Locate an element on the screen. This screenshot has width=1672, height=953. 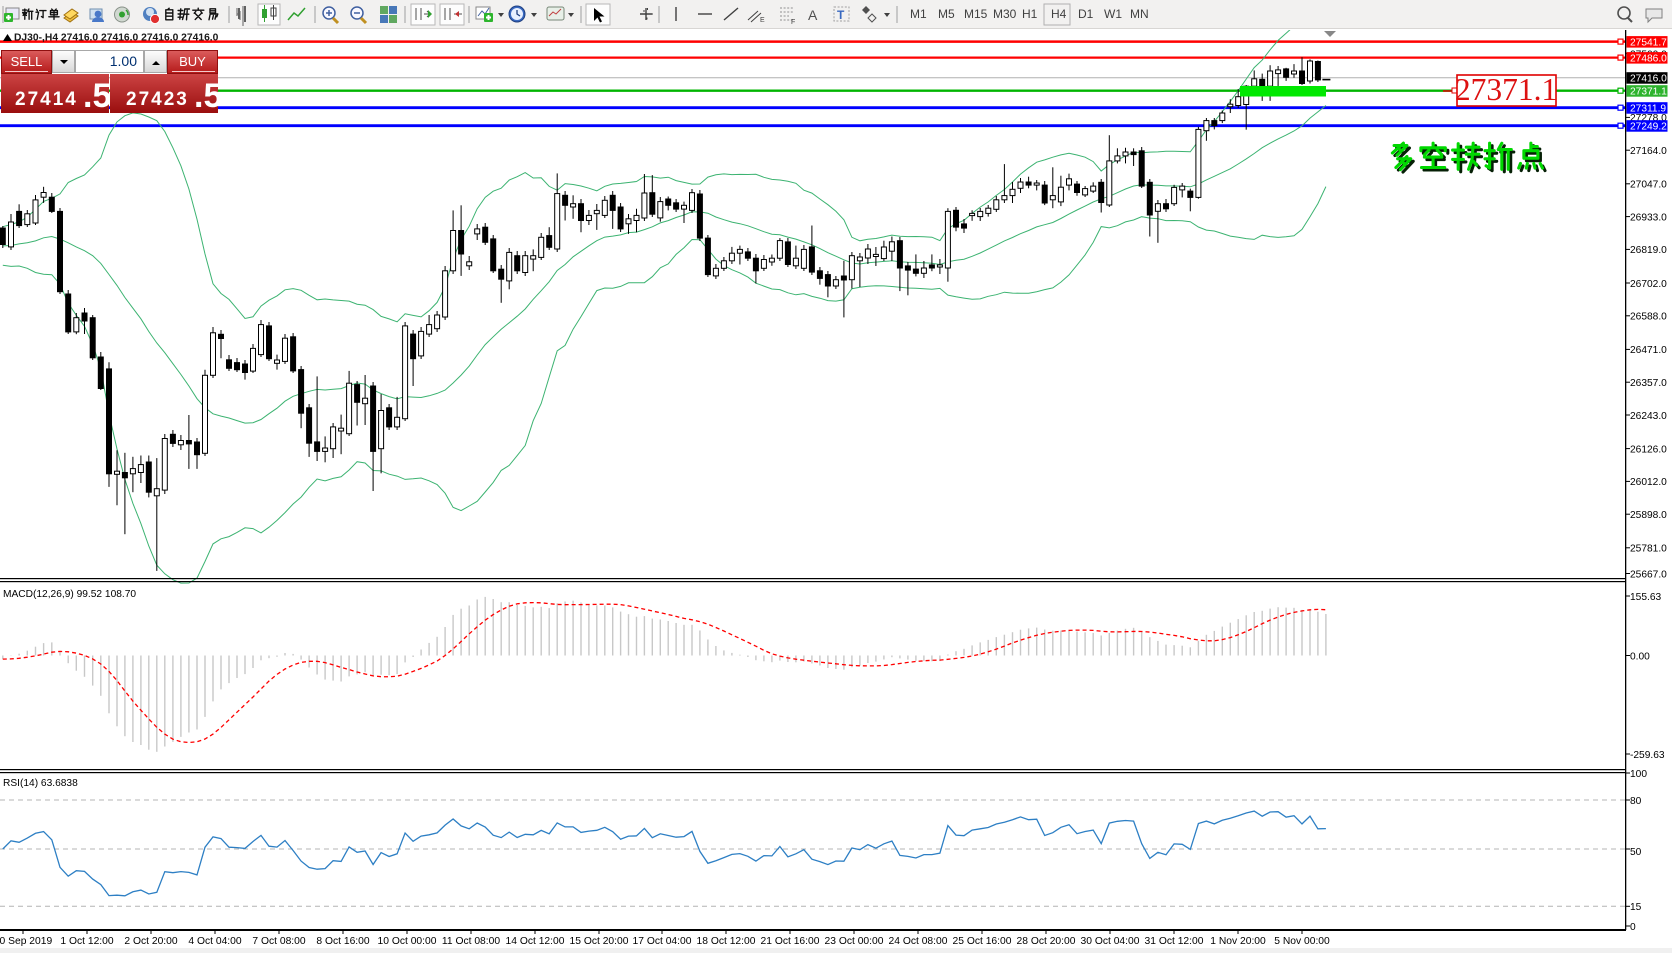
svg-text: 28 Oct 20:00 is located at coordinates (1046, 941).